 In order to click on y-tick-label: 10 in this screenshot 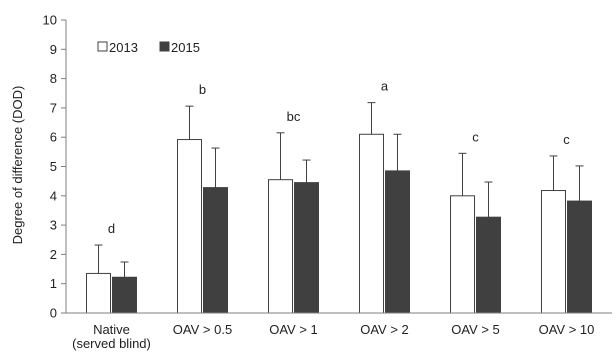, I will do `click(50, 20)`.